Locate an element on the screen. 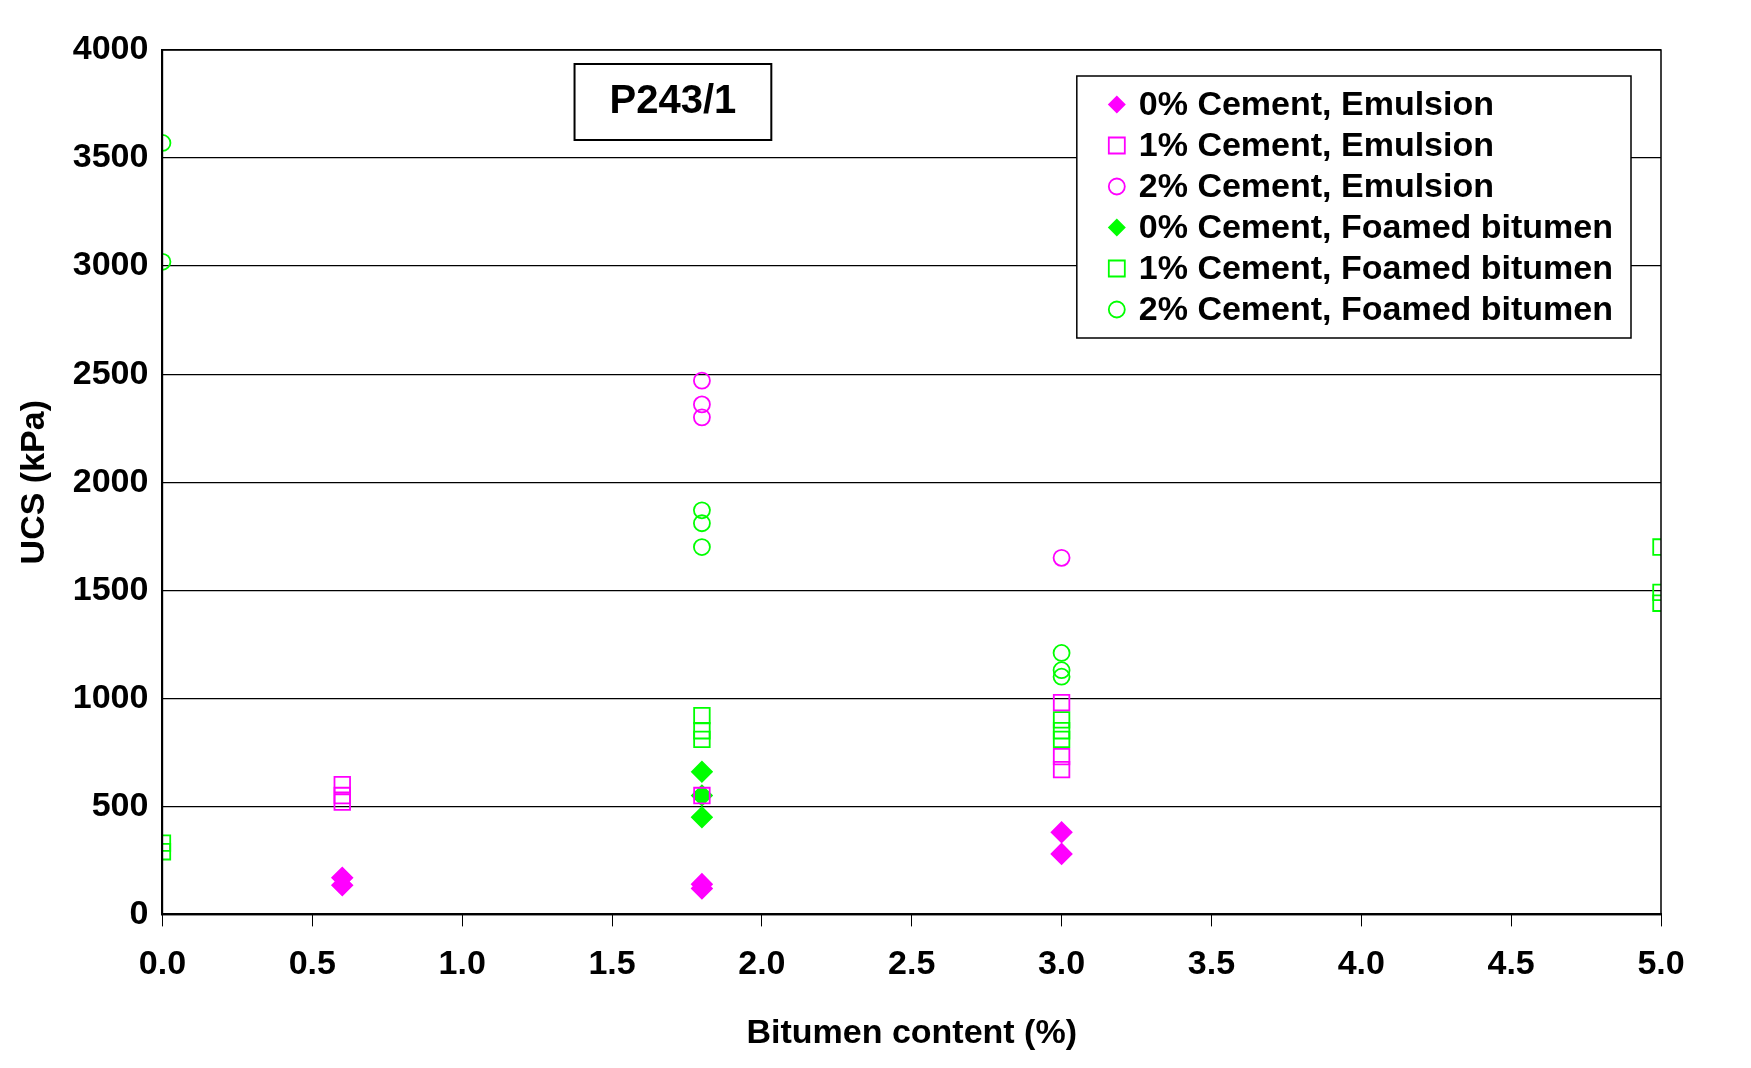 The image size is (1751, 1068). y-tick-label: 3500 is located at coordinates (110, 155).